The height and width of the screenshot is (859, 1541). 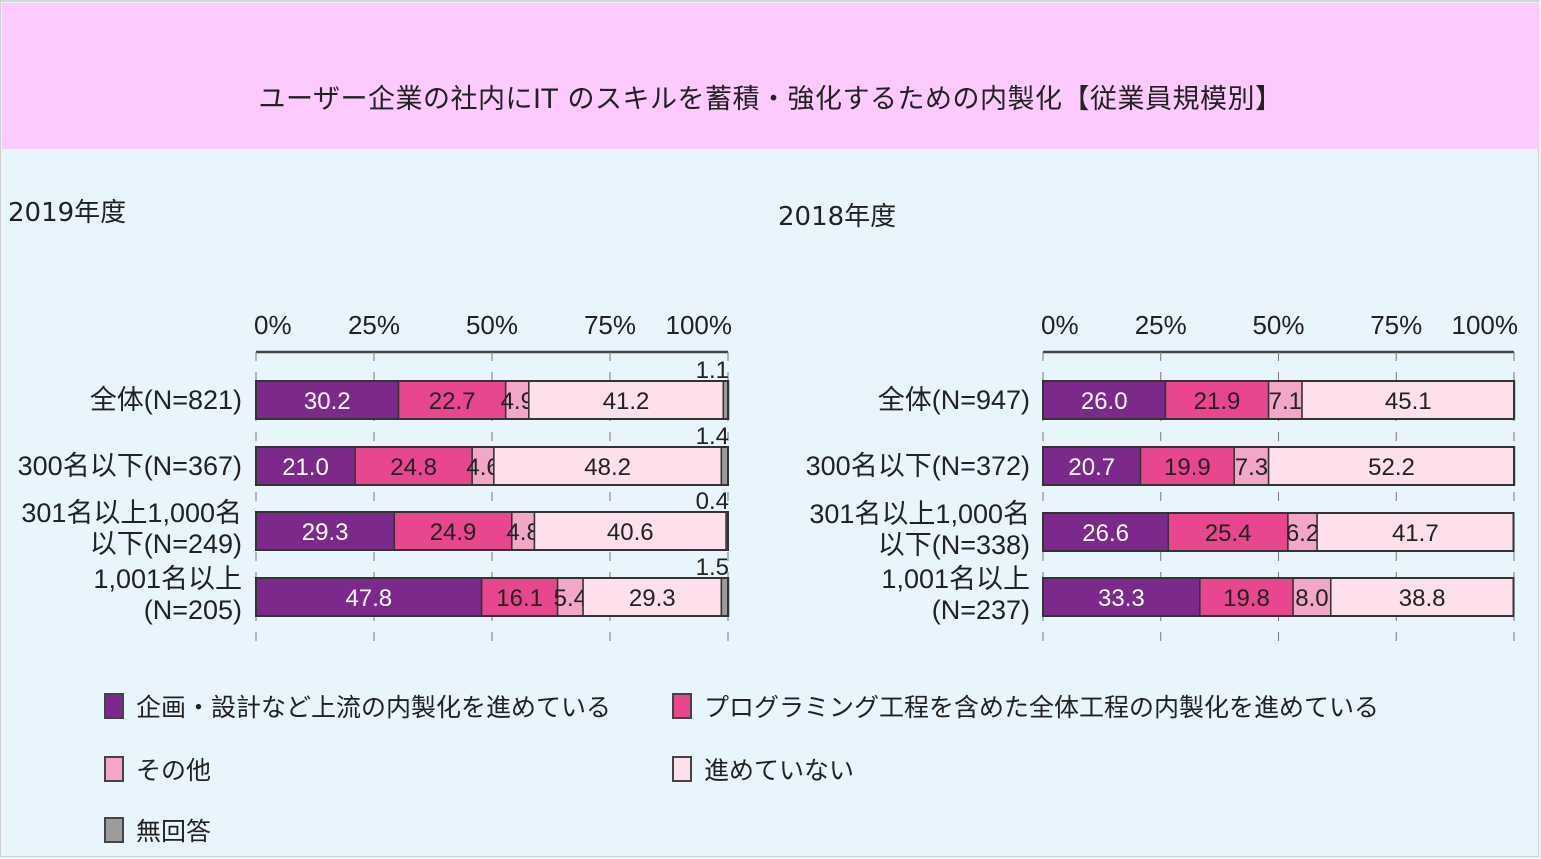 I want to click on data-label-other: 5.4, so click(x=570, y=598).